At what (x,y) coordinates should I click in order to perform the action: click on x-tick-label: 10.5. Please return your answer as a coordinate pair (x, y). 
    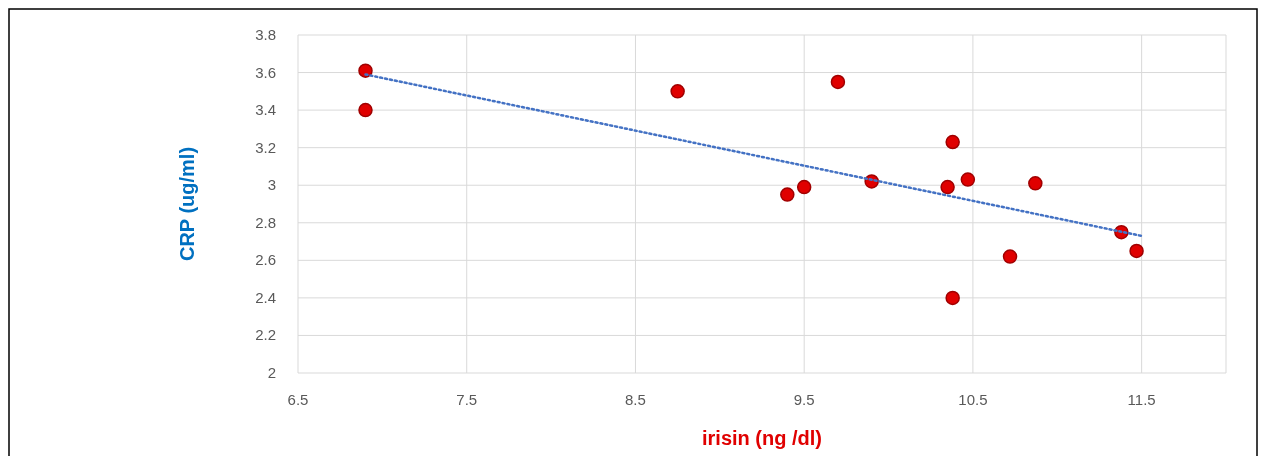
    Looking at the image, I should click on (973, 399).